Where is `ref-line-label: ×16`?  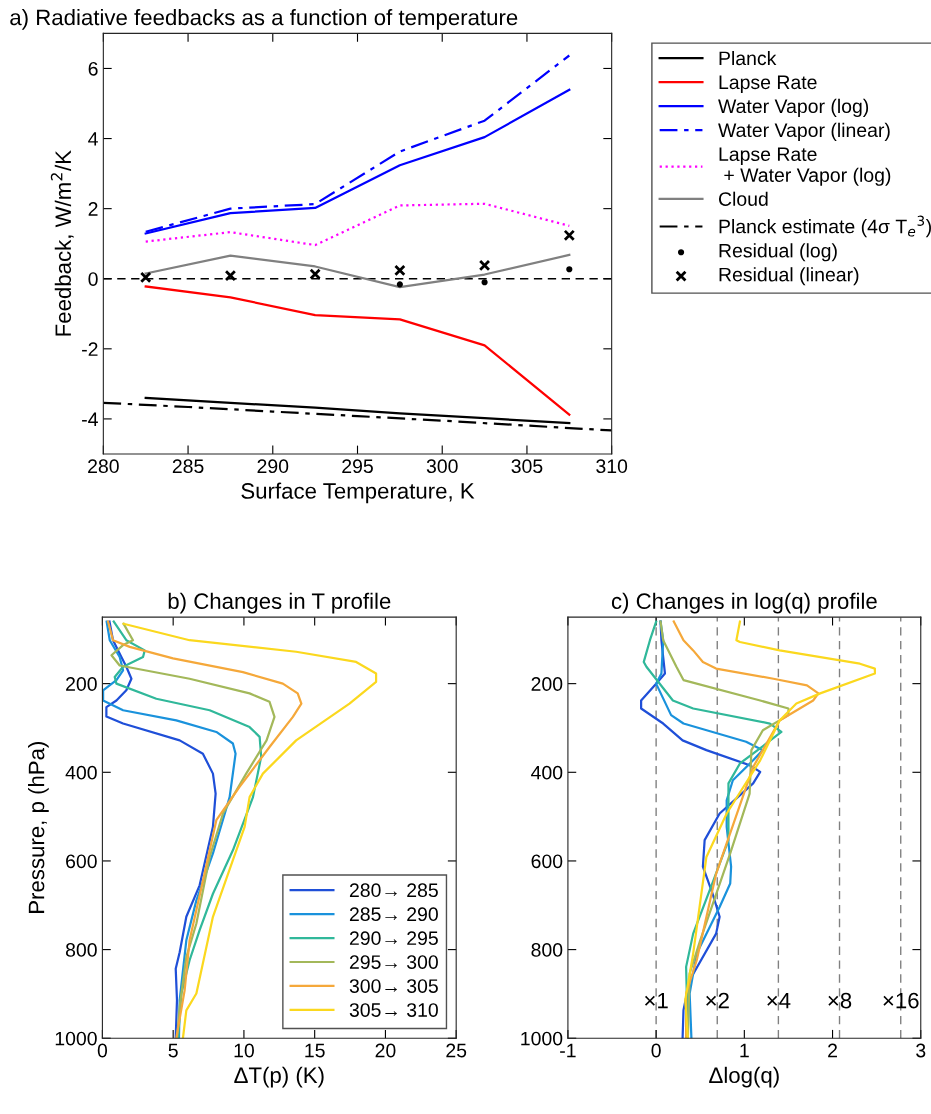 ref-line-label: ×16 is located at coordinates (901, 1000).